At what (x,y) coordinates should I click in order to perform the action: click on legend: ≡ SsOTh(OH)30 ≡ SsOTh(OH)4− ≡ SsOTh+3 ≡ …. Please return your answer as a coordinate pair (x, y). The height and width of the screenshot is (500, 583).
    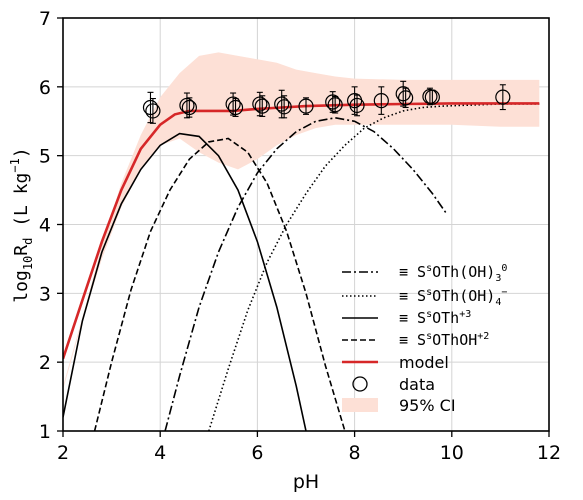
    Looking at the image, I should click on (424, 339).